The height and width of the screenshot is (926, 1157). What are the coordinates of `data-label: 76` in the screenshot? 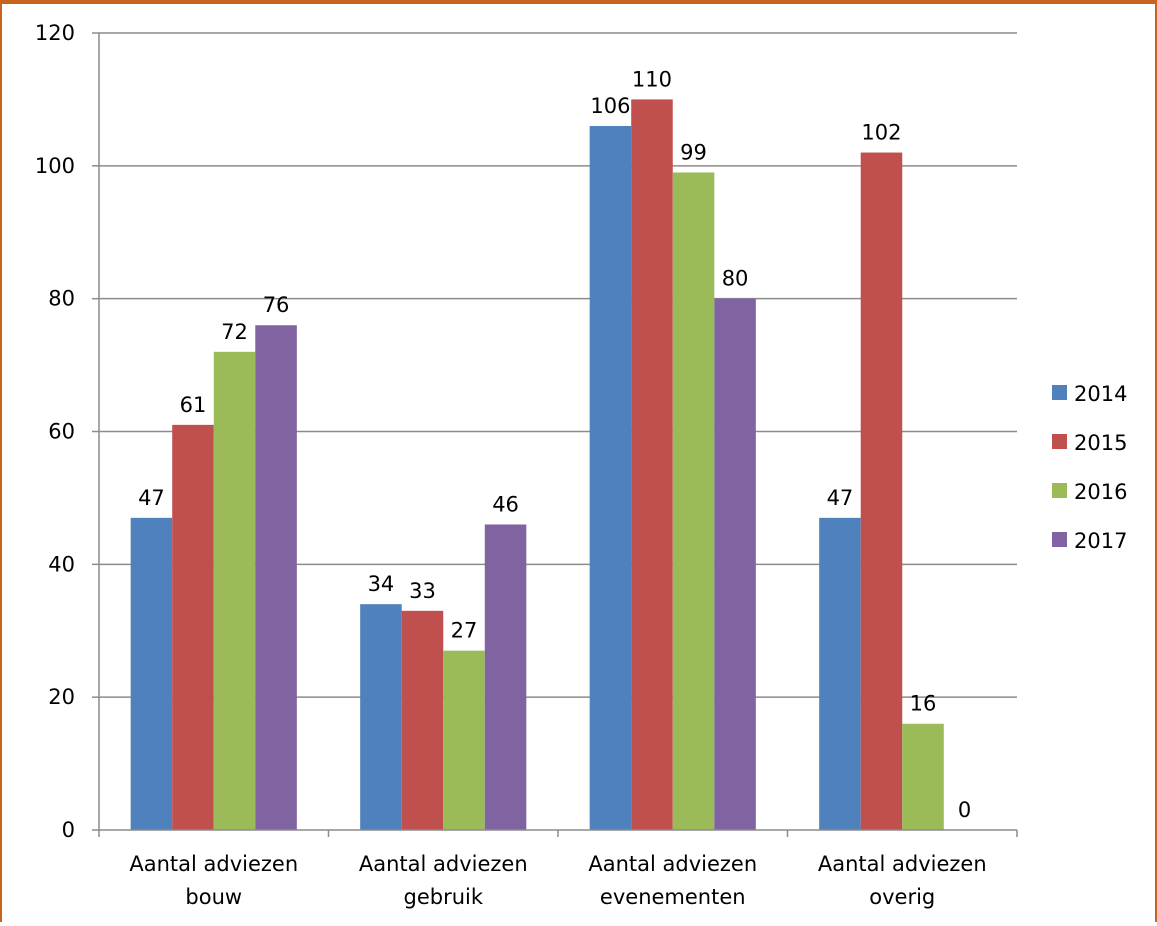 It's located at (276, 305).